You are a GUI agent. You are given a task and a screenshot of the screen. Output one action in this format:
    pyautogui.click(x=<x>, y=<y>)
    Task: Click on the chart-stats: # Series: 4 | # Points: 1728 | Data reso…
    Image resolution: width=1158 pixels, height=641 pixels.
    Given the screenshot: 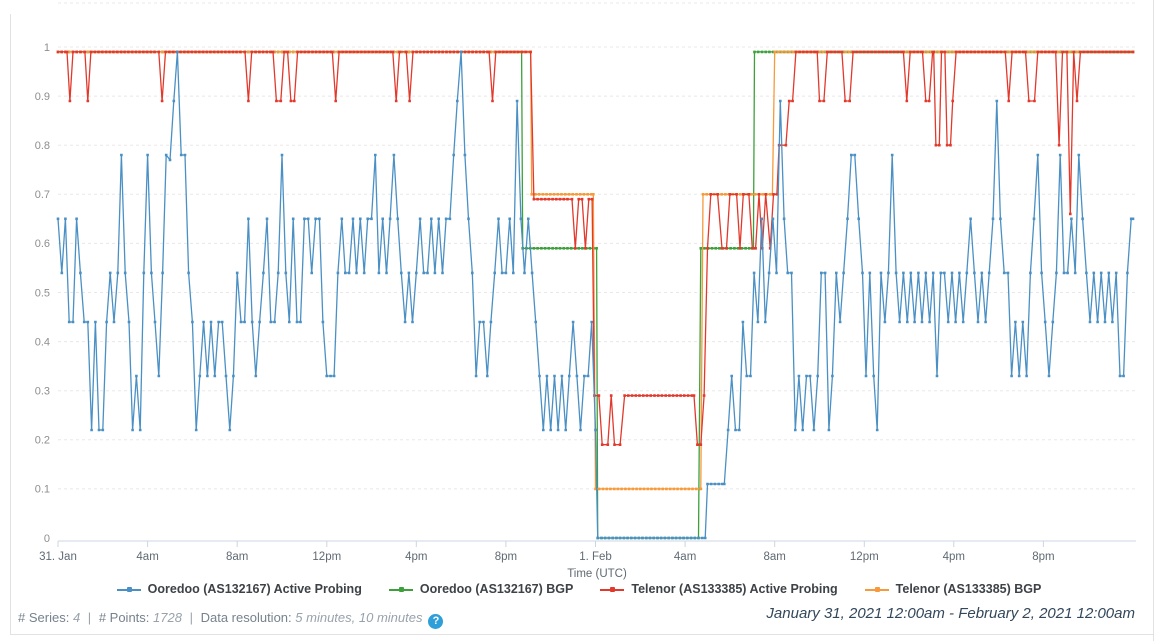 What is the action you would take?
    pyautogui.click(x=231, y=619)
    